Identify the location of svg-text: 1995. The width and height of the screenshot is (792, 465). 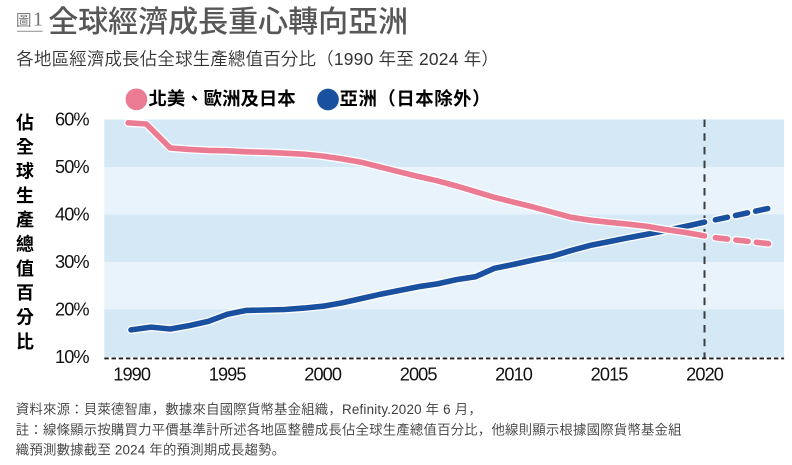
(228, 374).